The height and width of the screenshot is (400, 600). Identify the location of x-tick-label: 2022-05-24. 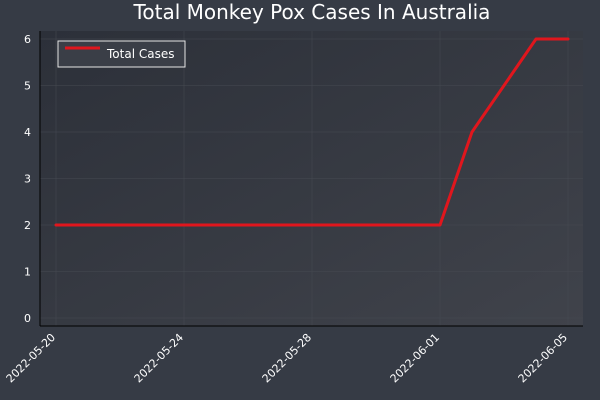
(159, 358).